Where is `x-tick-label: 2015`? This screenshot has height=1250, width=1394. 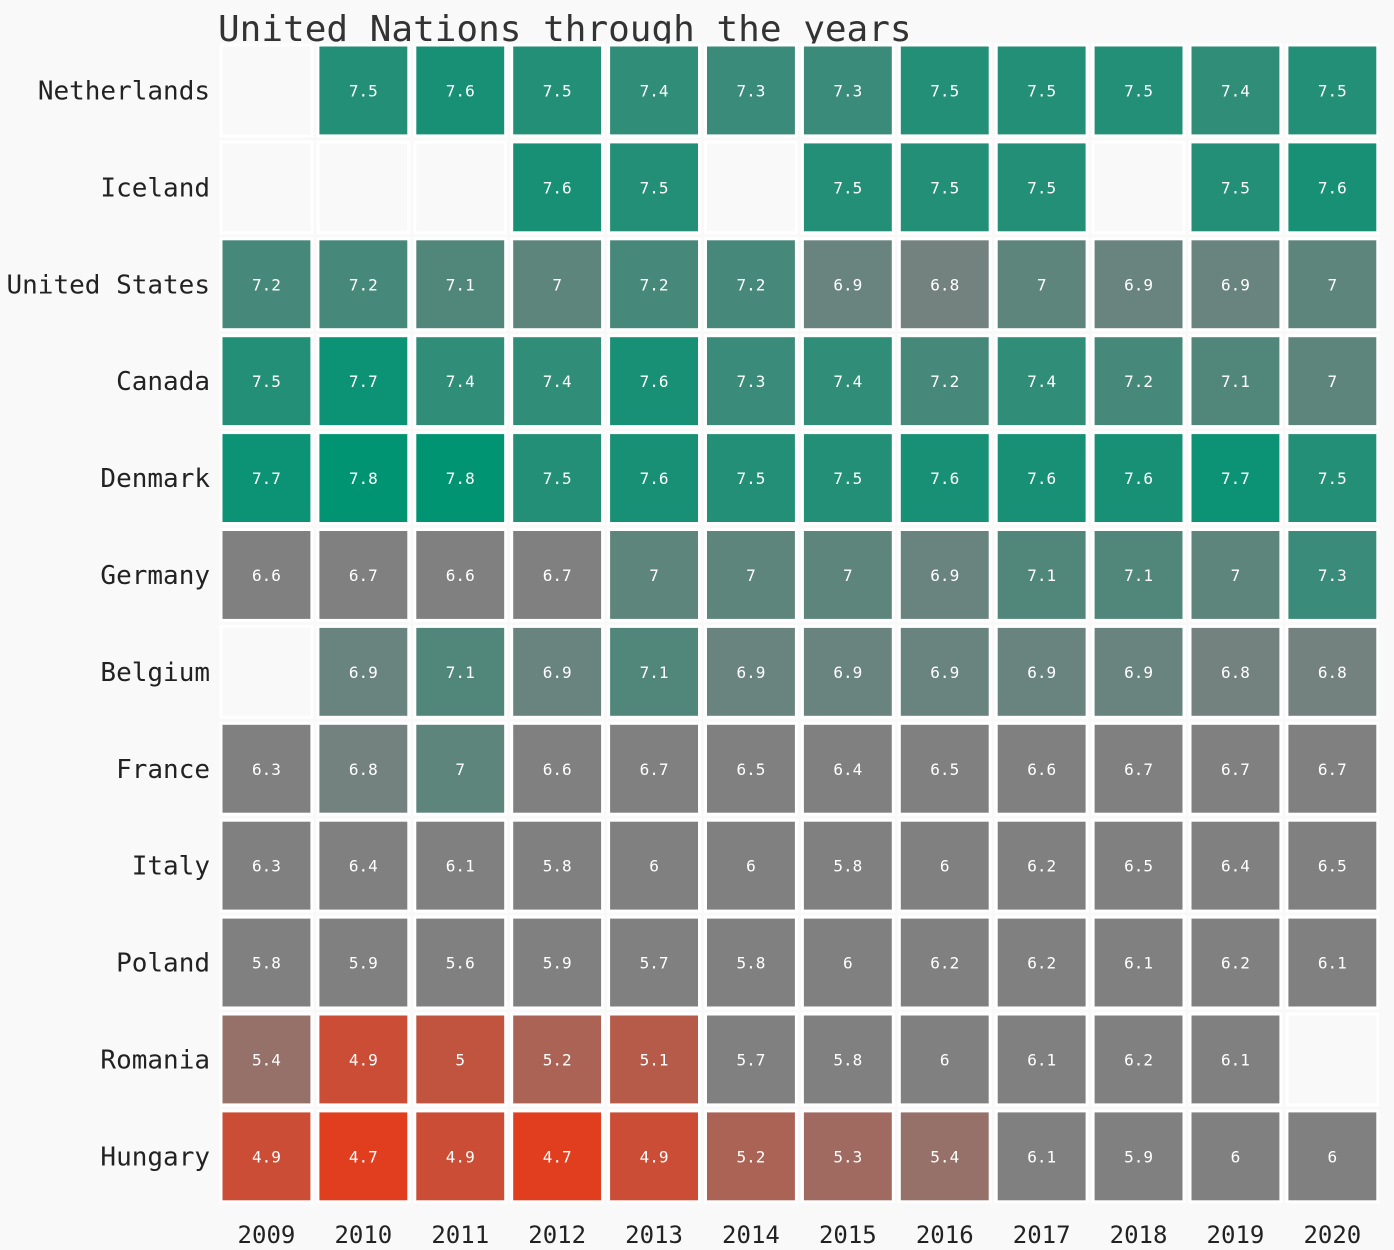 x-tick-label: 2015 is located at coordinates (848, 1235).